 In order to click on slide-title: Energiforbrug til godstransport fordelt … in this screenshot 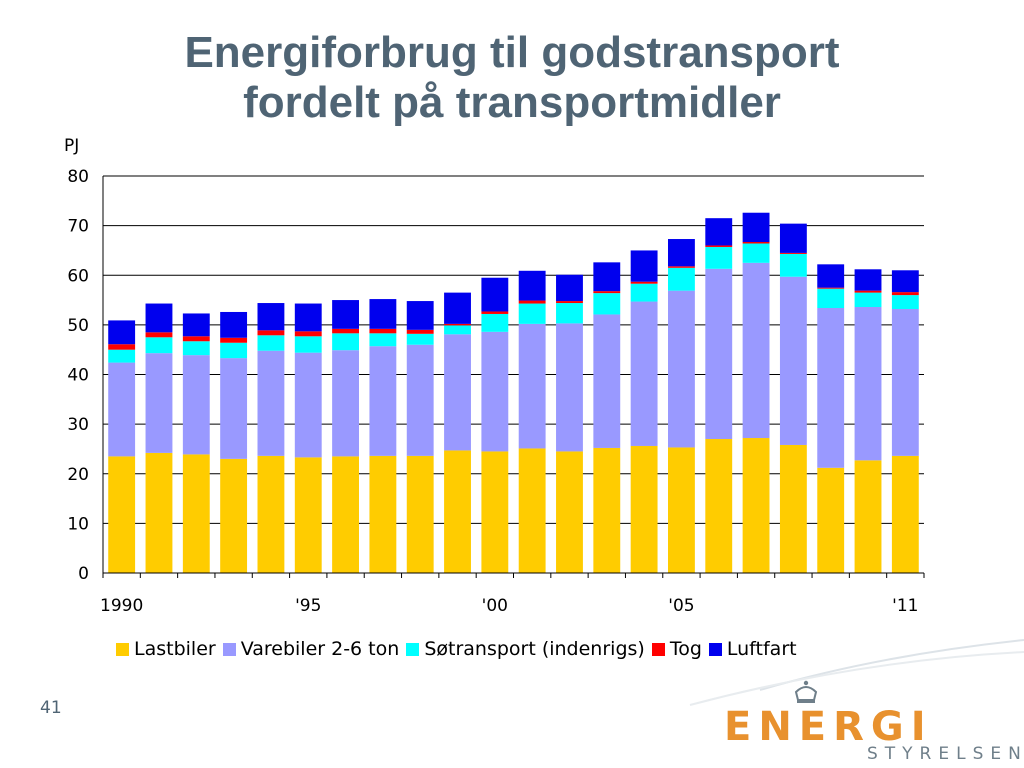, I will do `click(512, 78)`.